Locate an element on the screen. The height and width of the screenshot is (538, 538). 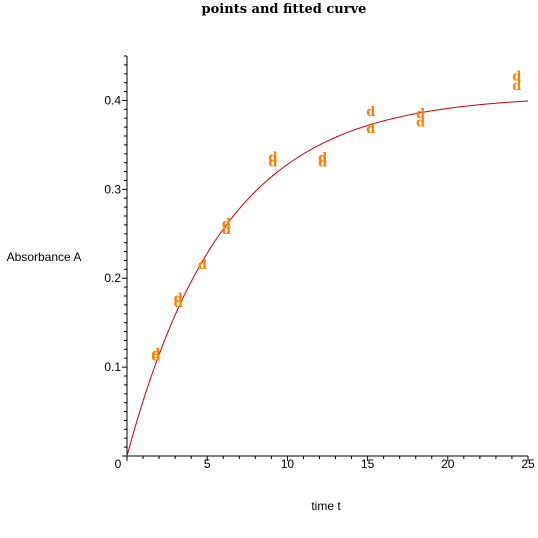
x-tick-label: 20 is located at coordinates (448, 464).